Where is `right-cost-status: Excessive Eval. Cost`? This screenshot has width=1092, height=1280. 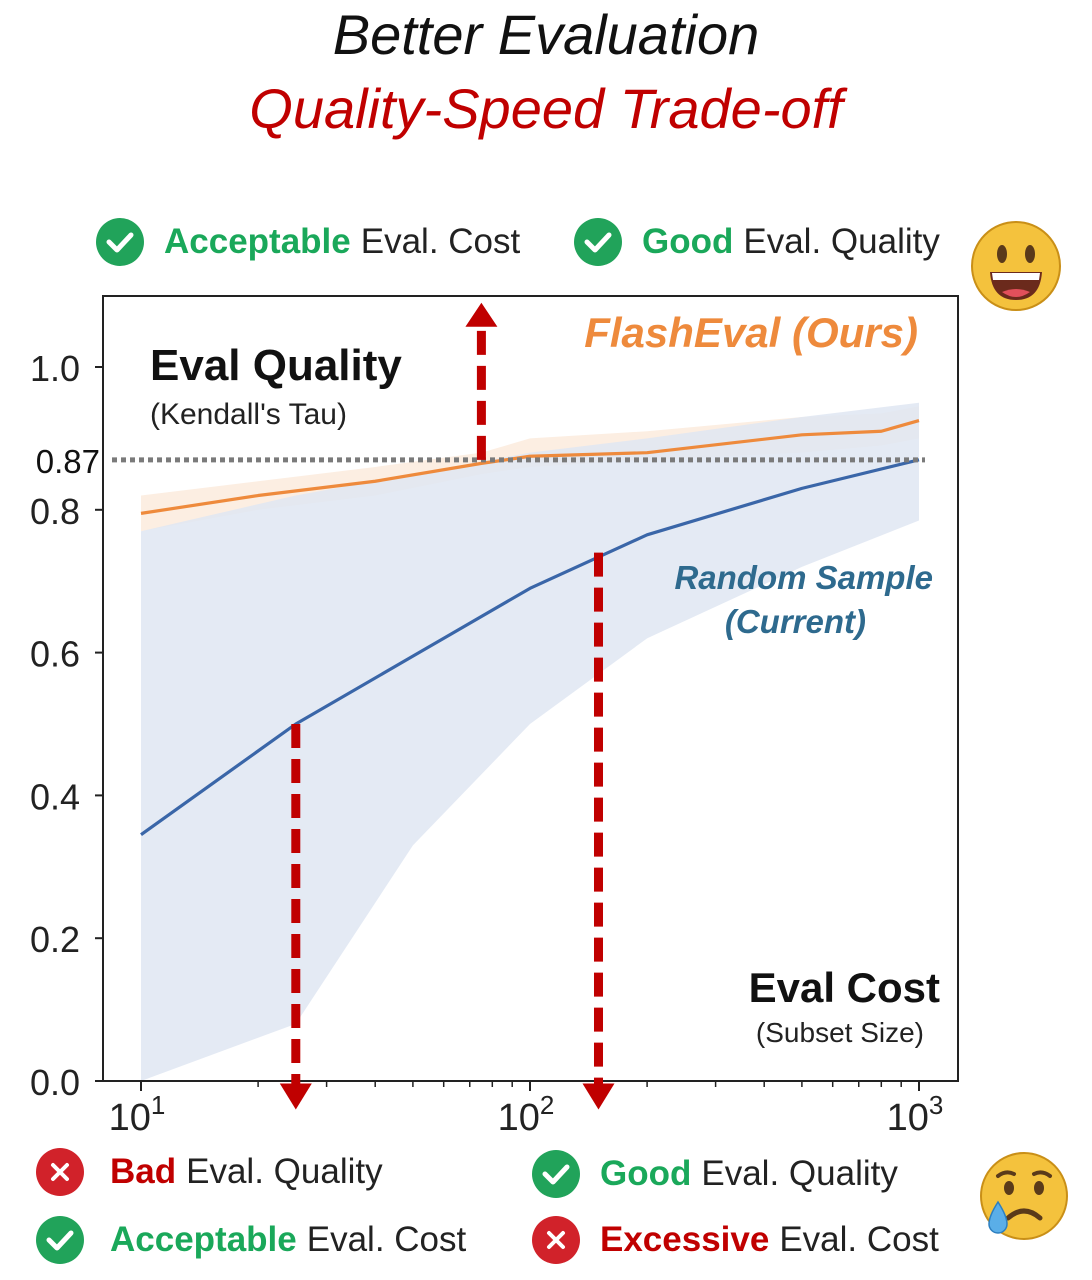 right-cost-status: Excessive Eval. Cost is located at coordinates (735, 1240).